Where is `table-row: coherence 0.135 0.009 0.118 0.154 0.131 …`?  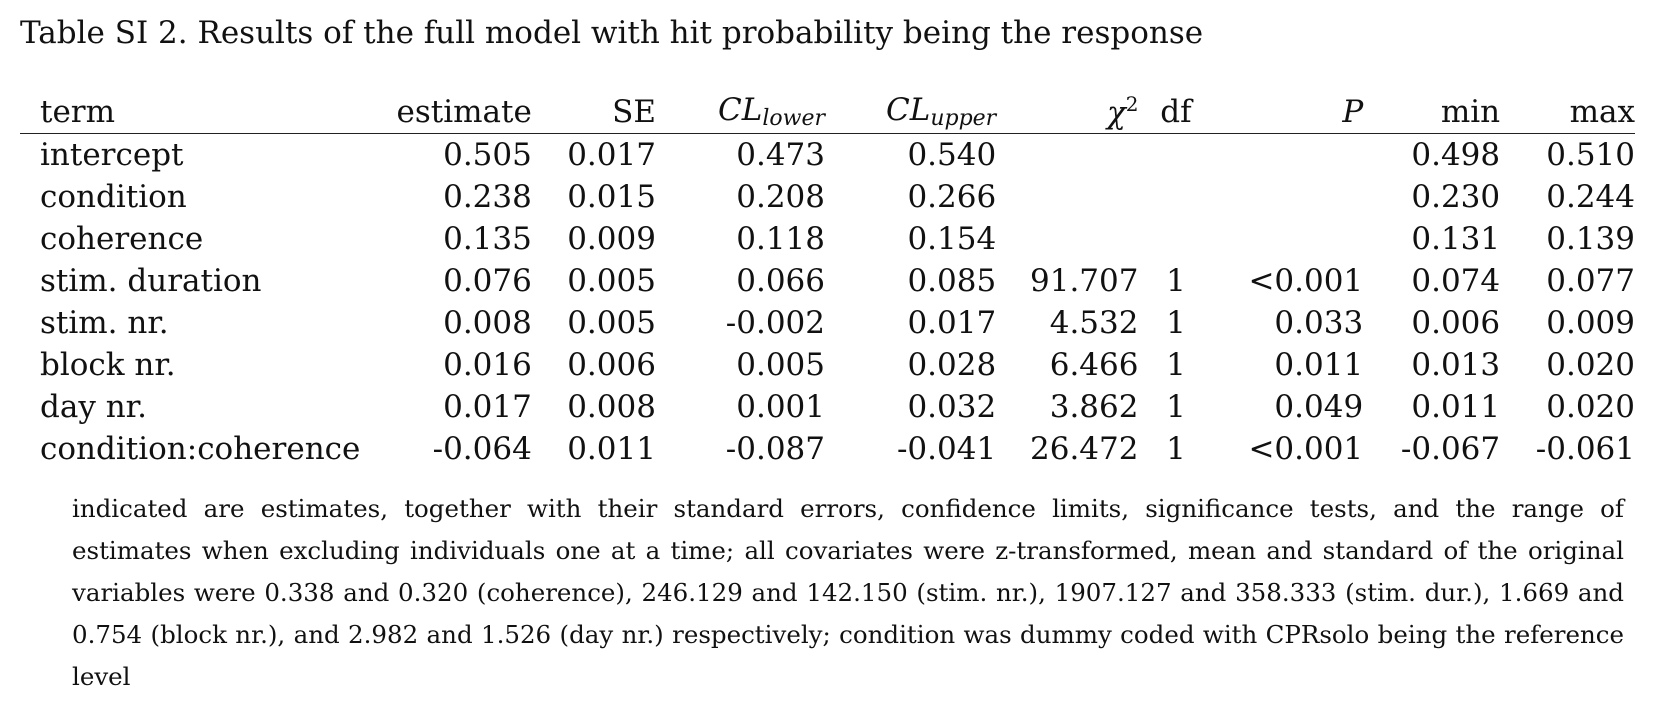 table-row: coherence 0.135 0.009 0.118 0.154 0.131 … is located at coordinates (827, 239).